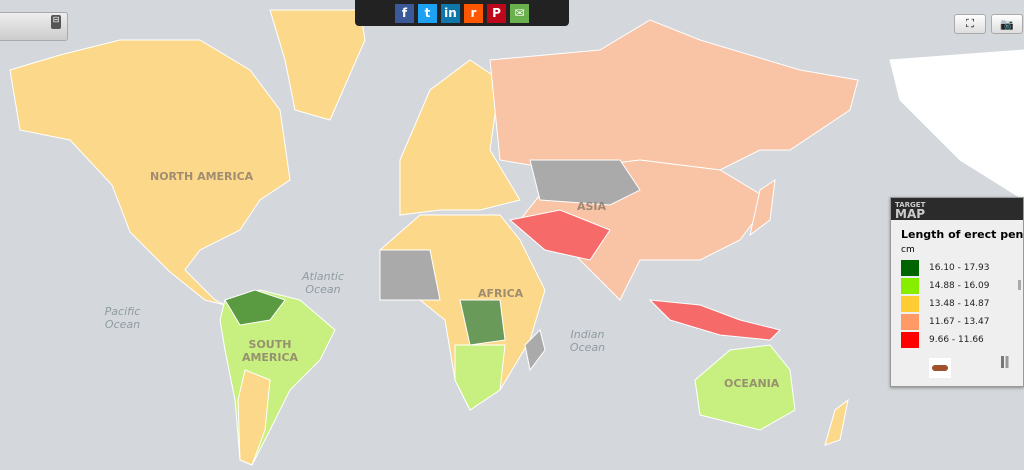 The width and height of the screenshot is (1024, 470). Describe the element at coordinates (1019, 285) in the screenshot. I see `legend-scrollbar` at that location.